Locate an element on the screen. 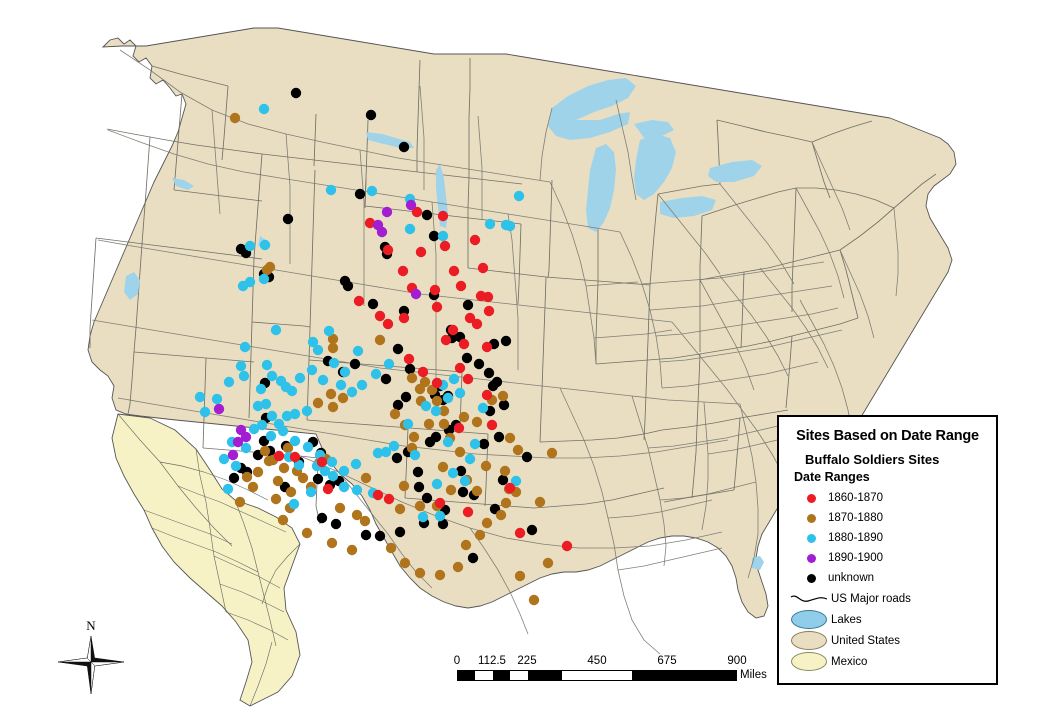 The height and width of the screenshot is (720, 1050). lake-superior is located at coordinates (592, 109).